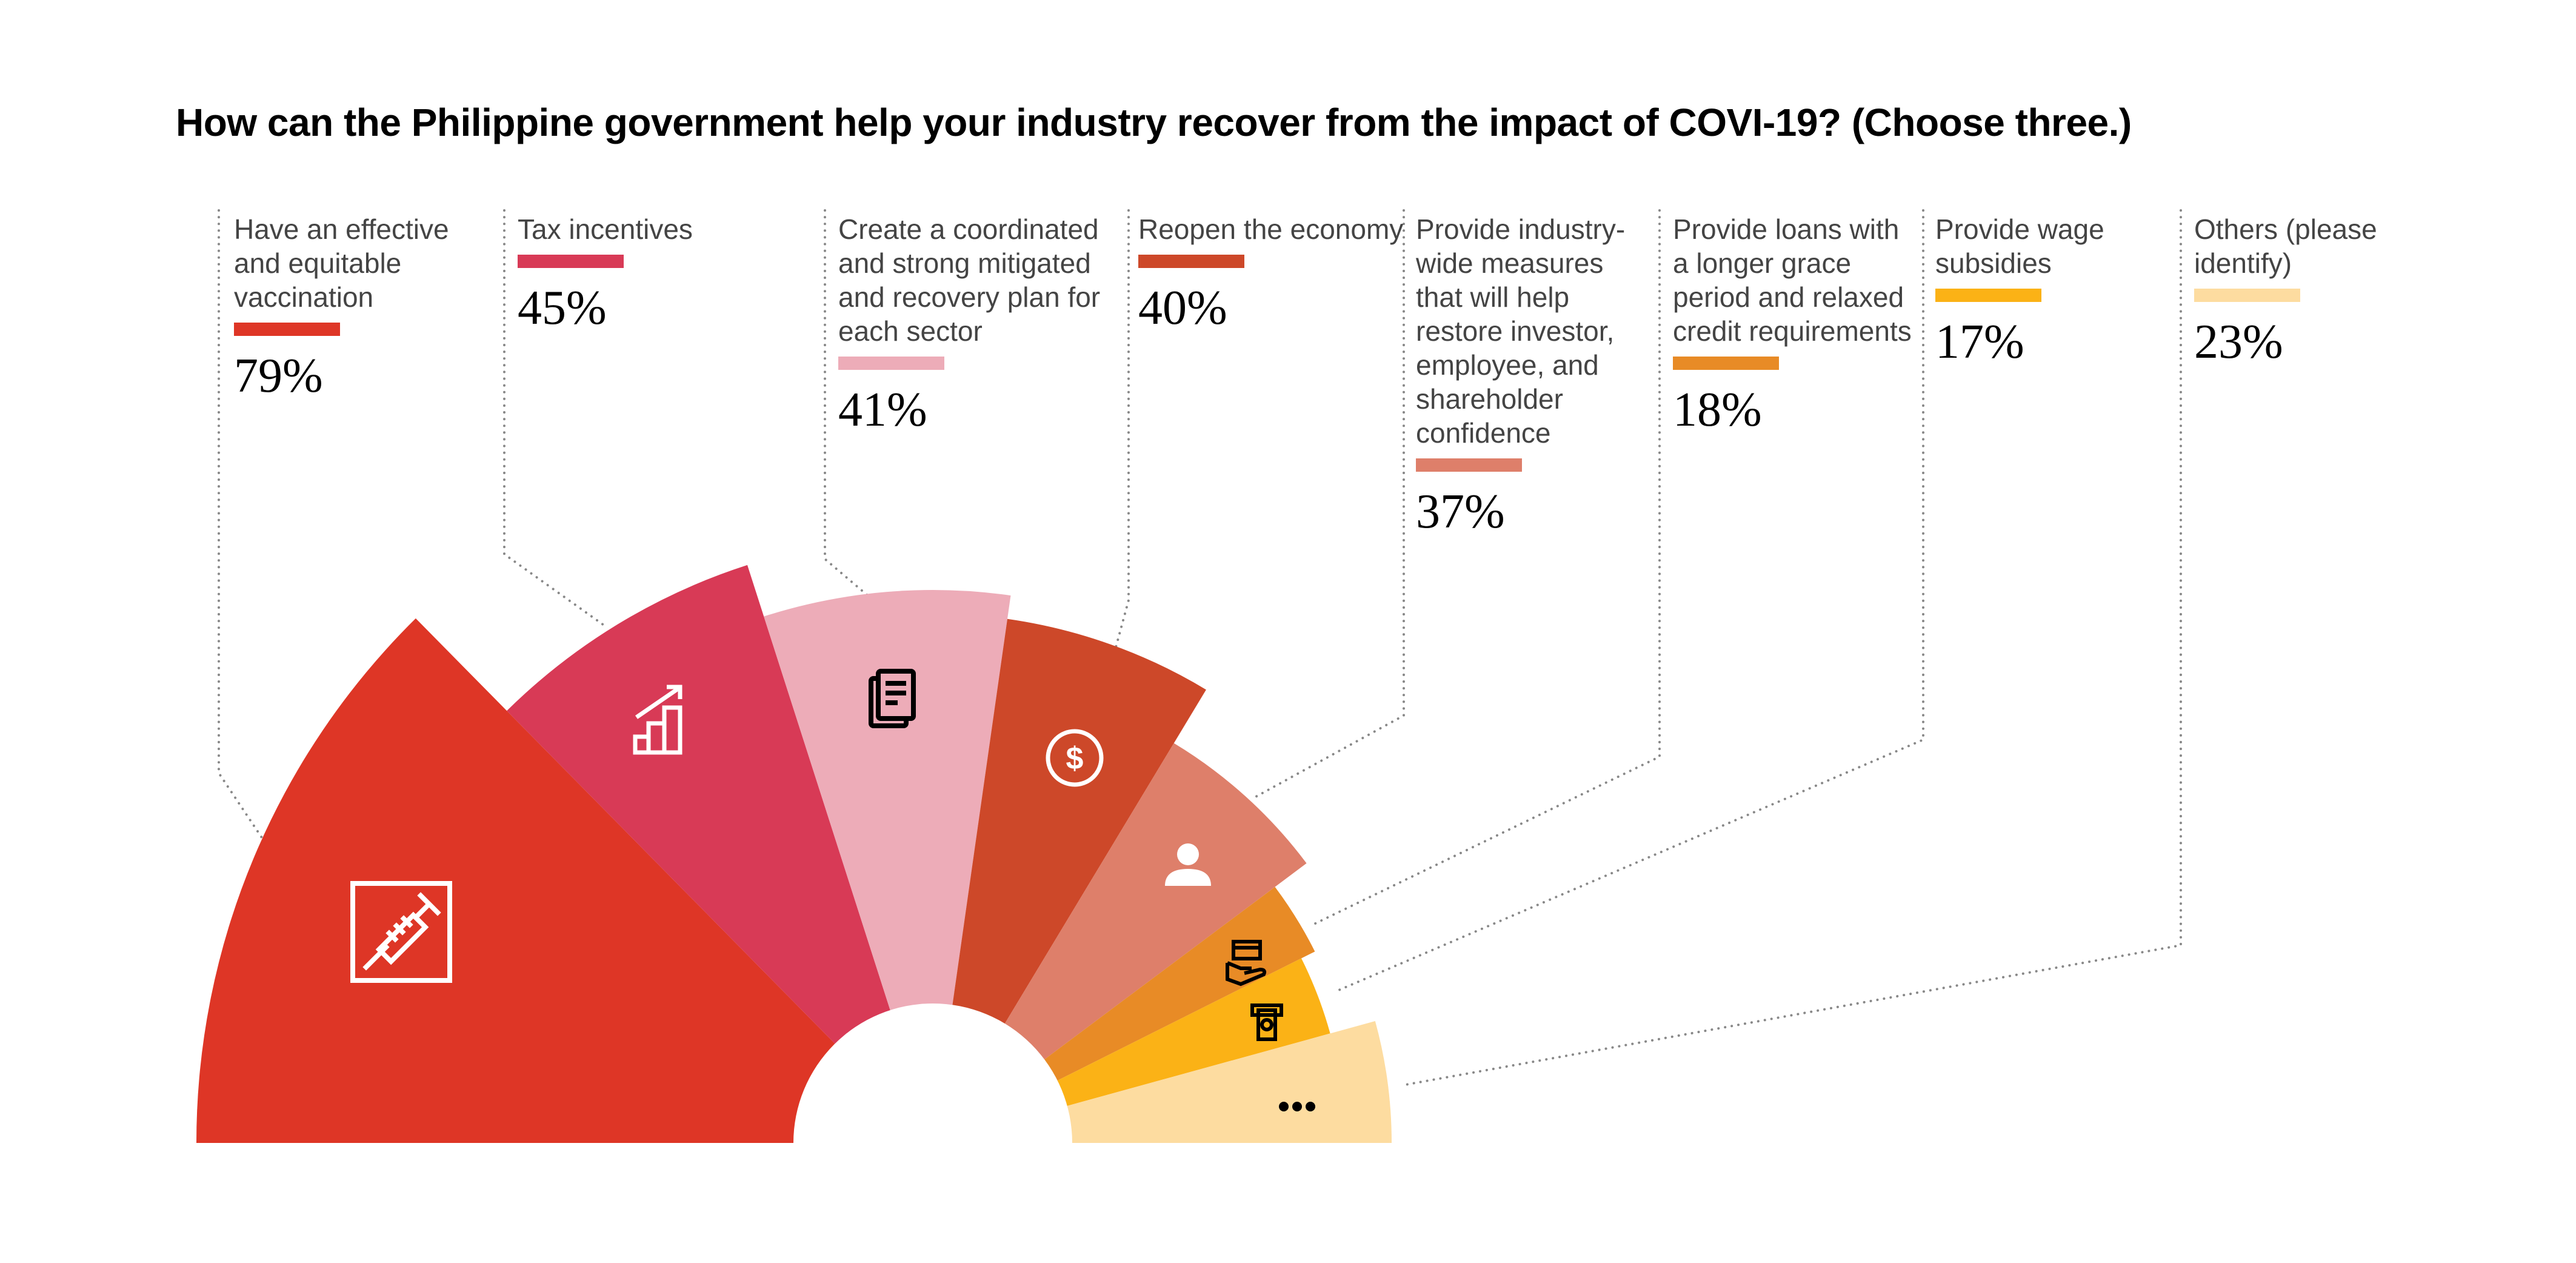  What do you see at coordinates (1717, 410) in the screenshot?
I see `value-label: 18%` at bounding box center [1717, 410].